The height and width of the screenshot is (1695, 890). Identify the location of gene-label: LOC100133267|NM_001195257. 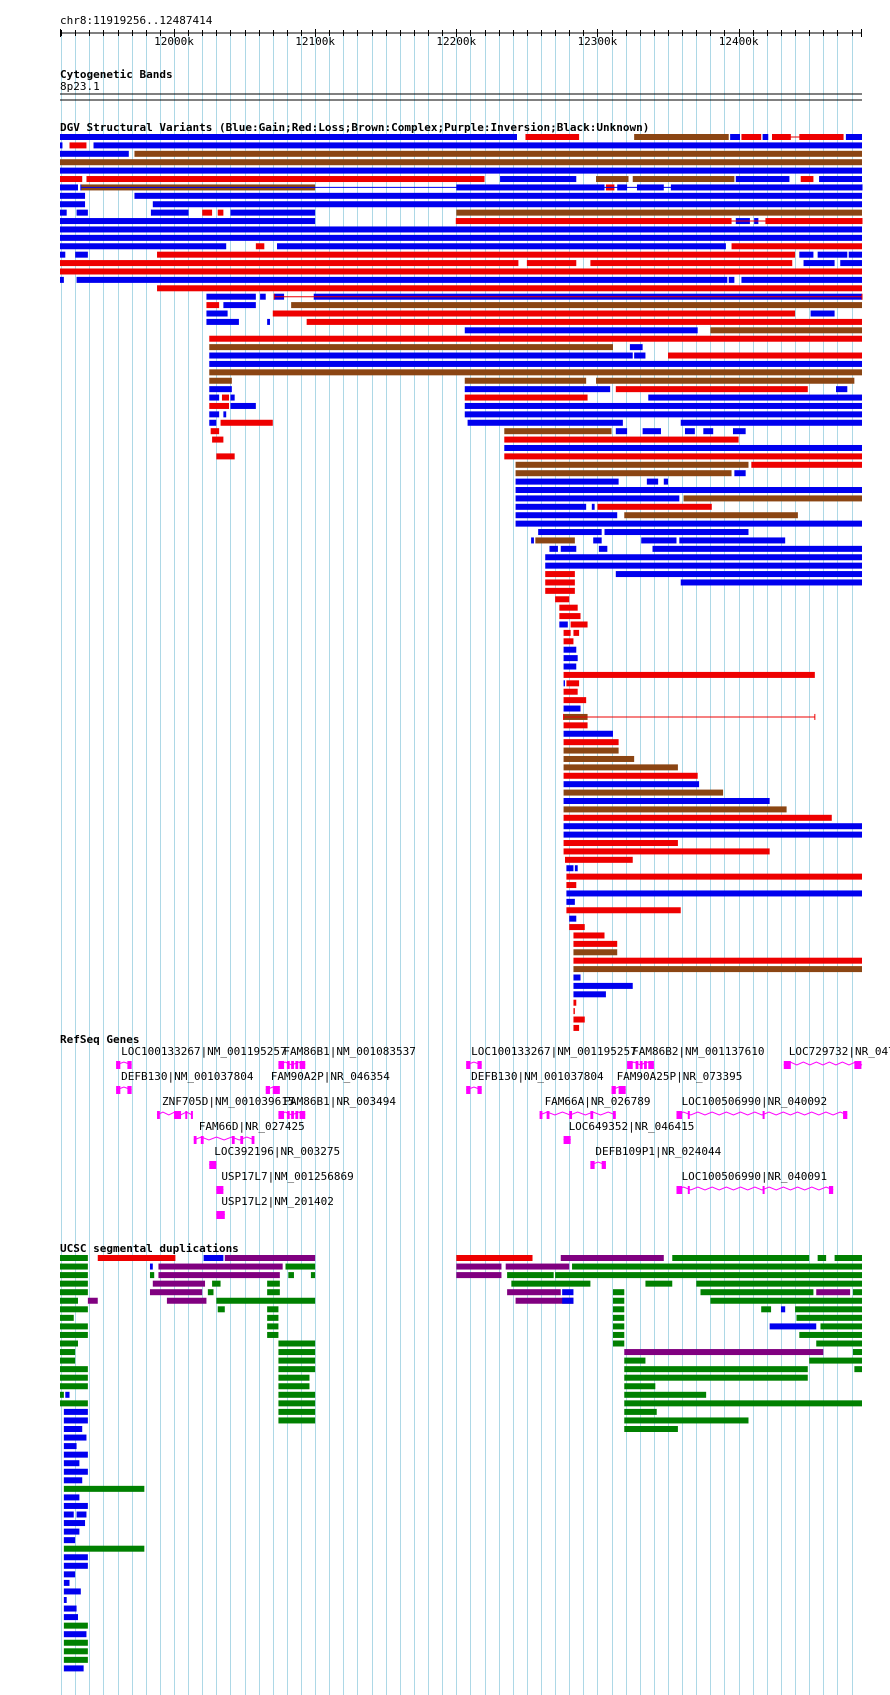
(204, 1051).